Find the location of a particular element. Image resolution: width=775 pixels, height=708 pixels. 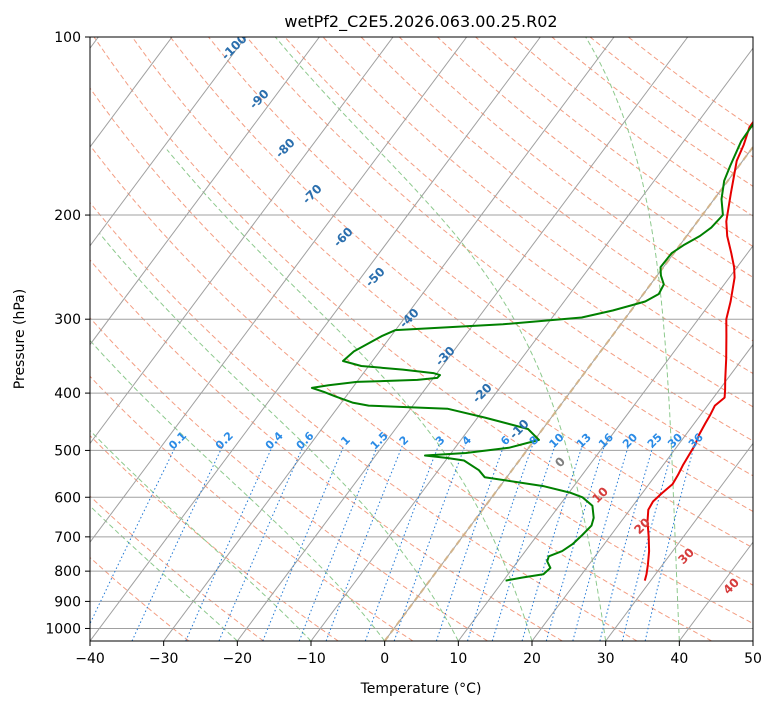

mixing-ratio-label: 36 is located at coordinates (696, 440).